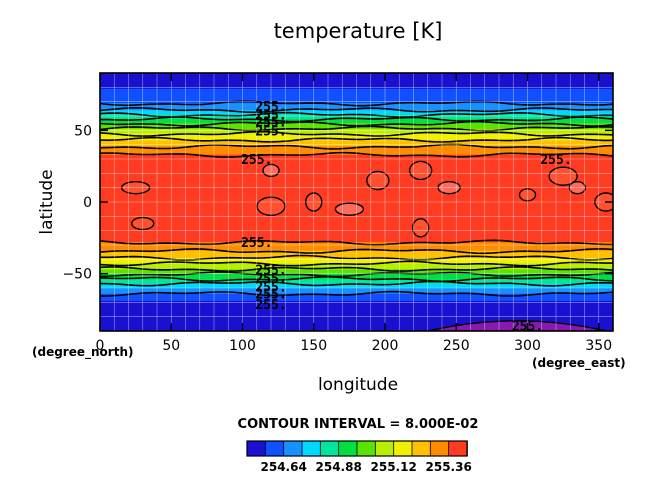 Image resolution: width=659 pixels, height=494 pixels. What do you see at coordinates (100, 346) in the screenshot?
I see `x-tick-label: 0` at bounding box center [100, 346].